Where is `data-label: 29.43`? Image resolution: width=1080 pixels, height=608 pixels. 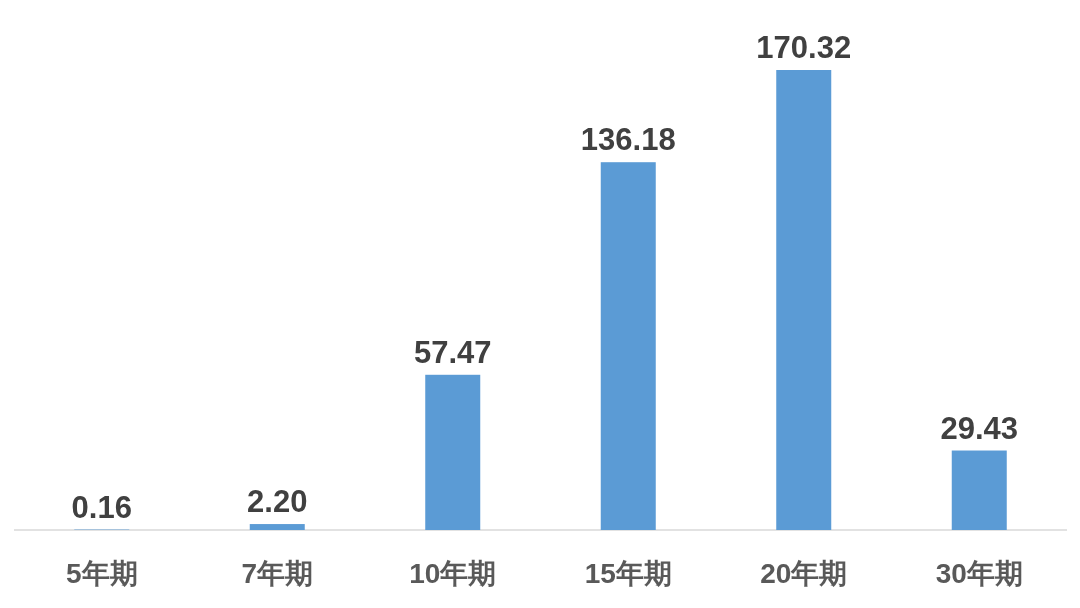
data-label: 29.43 is located at coordinates (979, 428).